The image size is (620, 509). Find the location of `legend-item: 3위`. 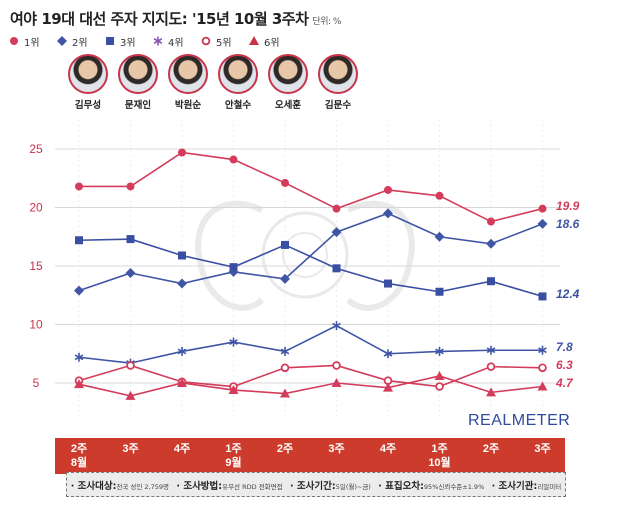

legend-item: 3위 is located at coordinates (120, 41).